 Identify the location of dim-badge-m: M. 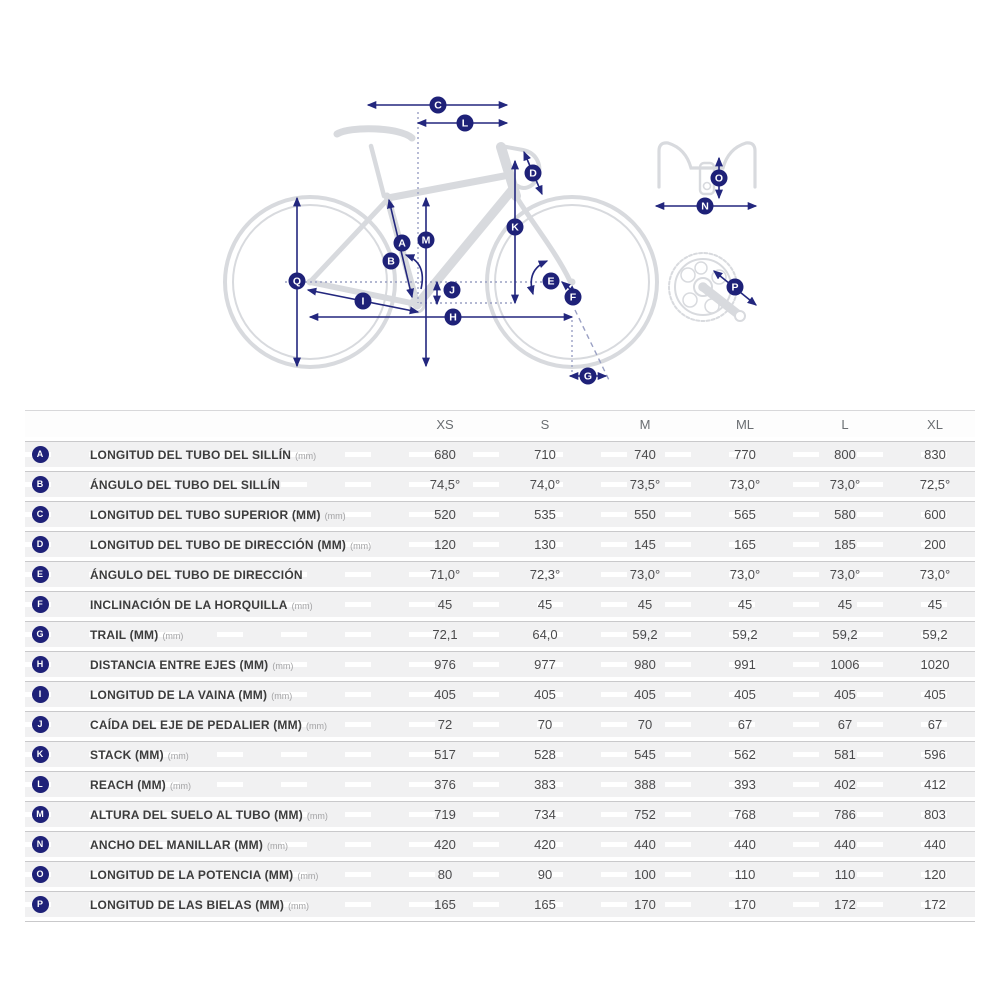
(426, 240).